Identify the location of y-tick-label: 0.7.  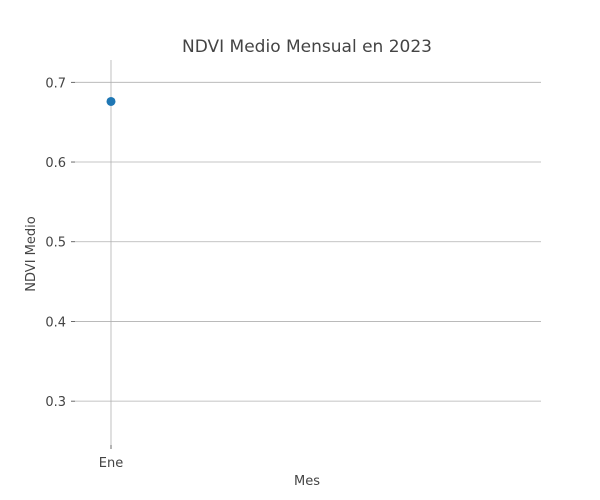
(55, 83).